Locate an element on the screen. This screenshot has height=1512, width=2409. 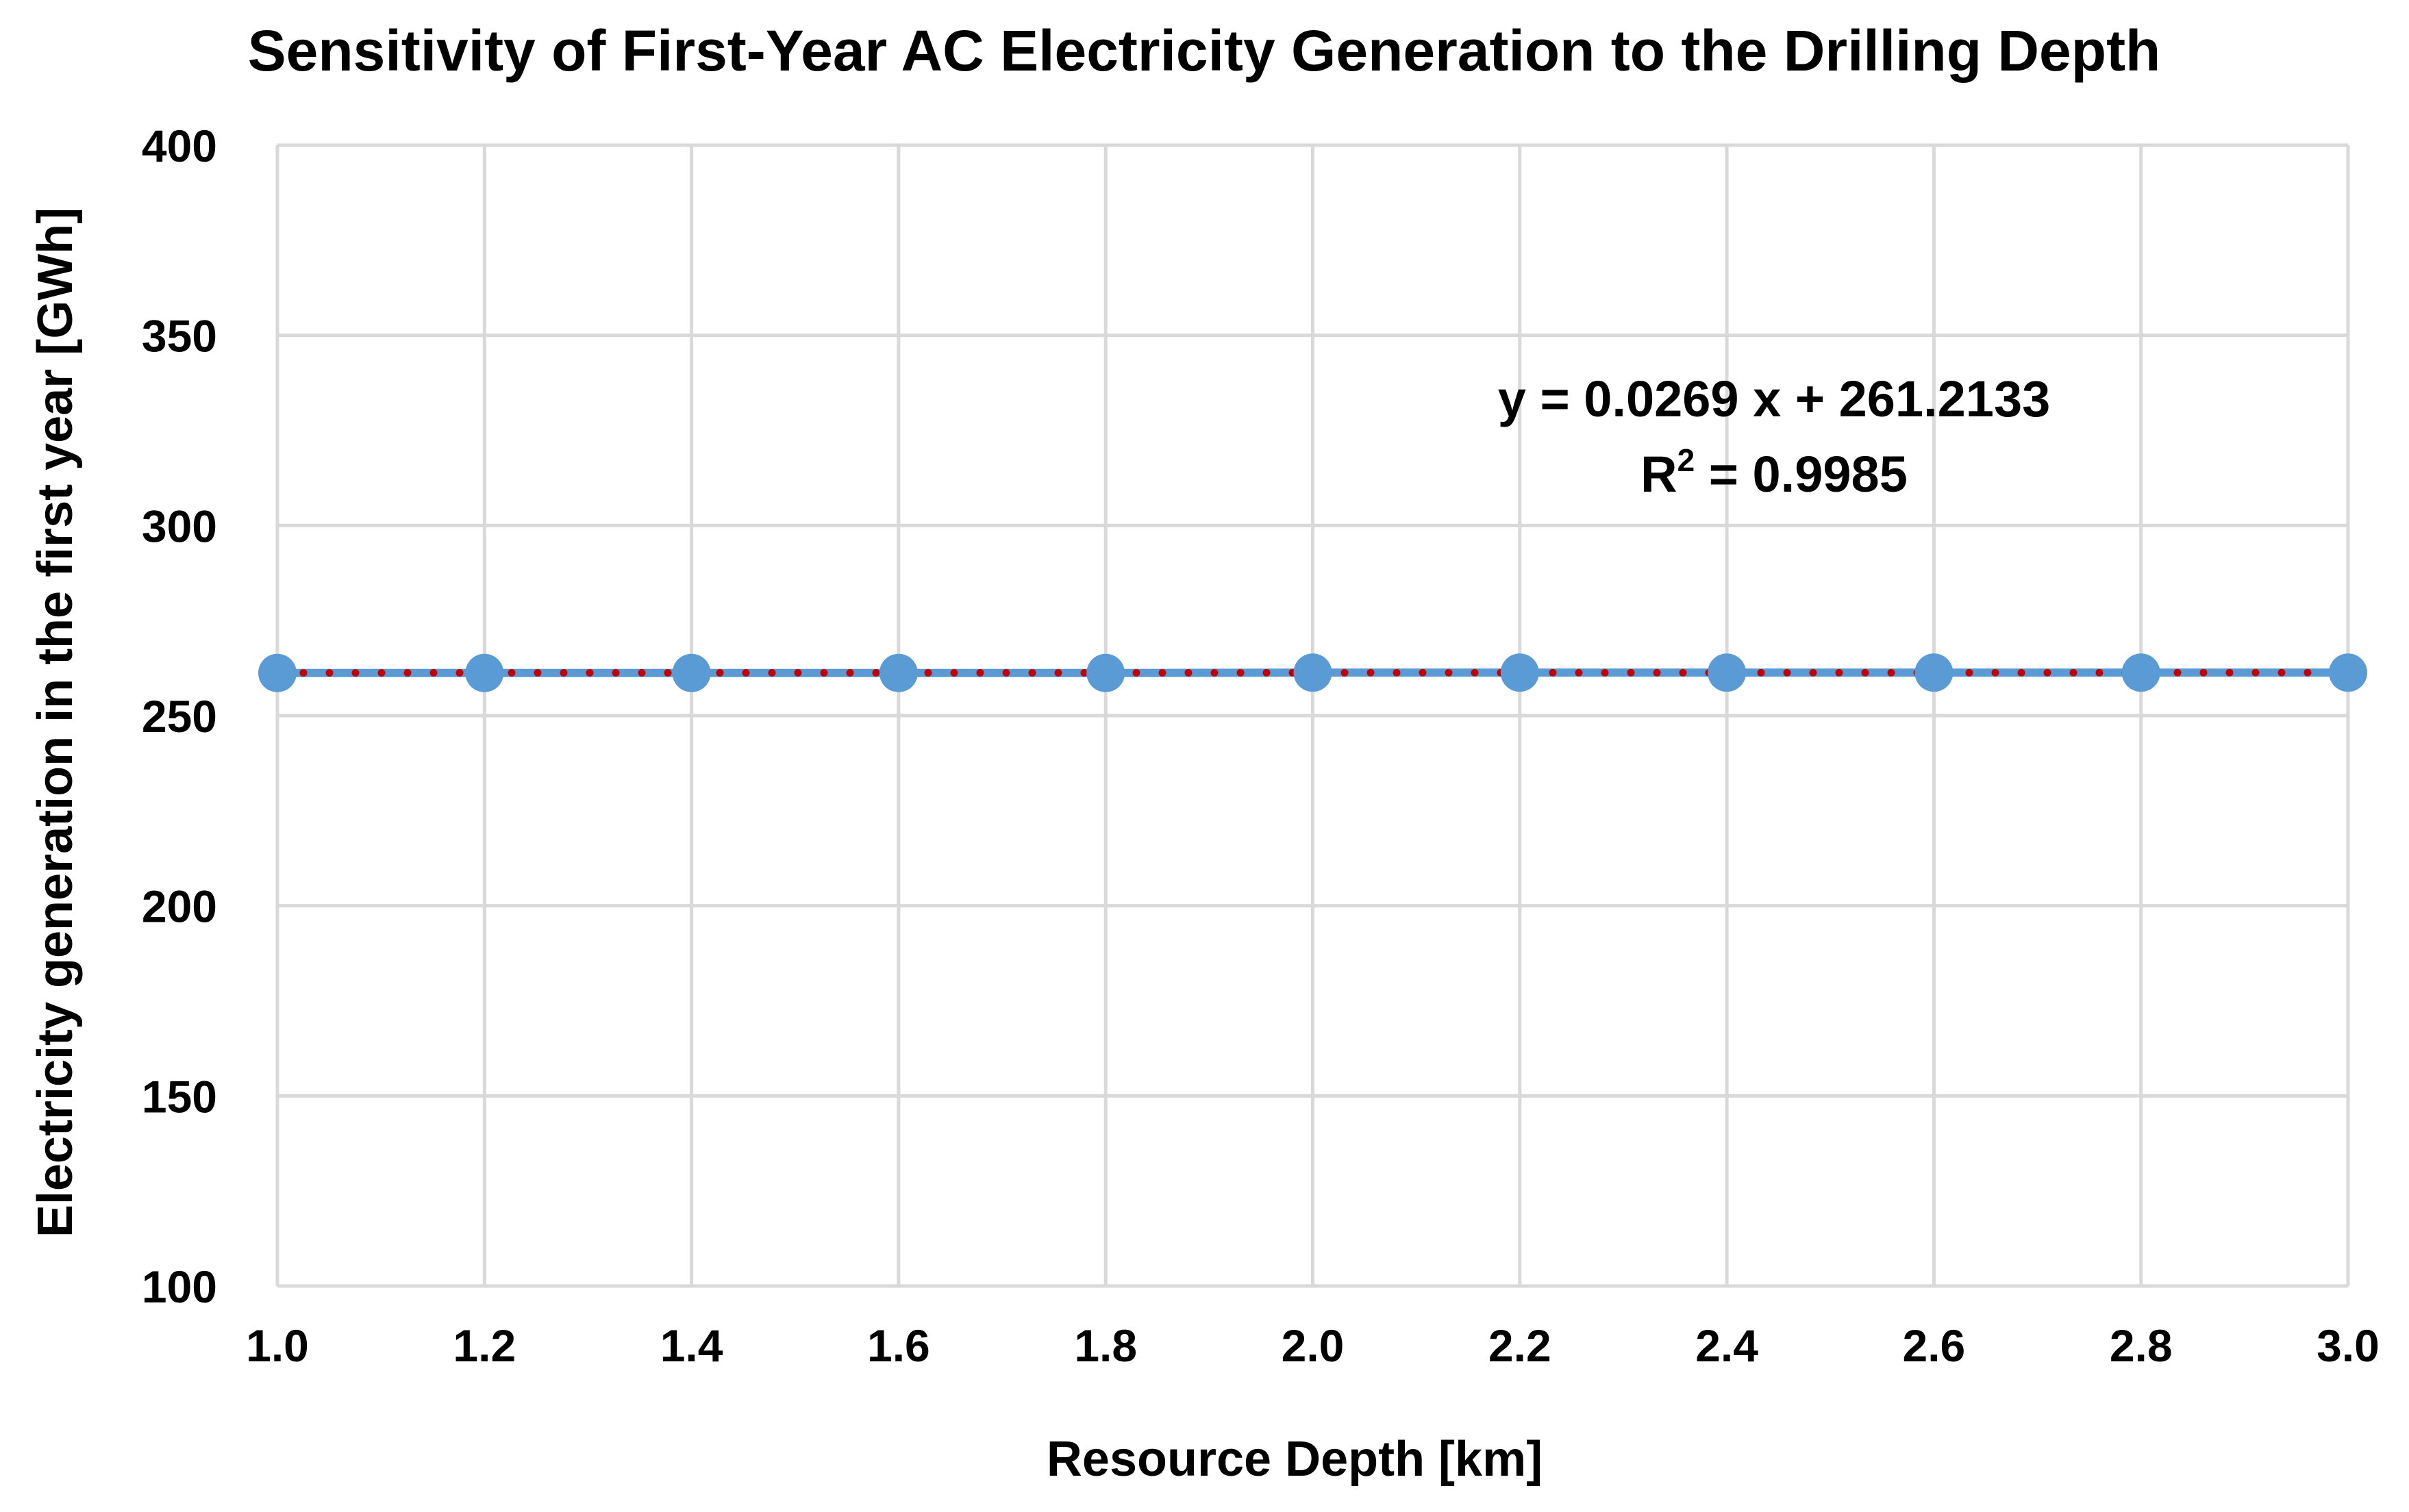
series-markers is located at coordinates (1312, 672).